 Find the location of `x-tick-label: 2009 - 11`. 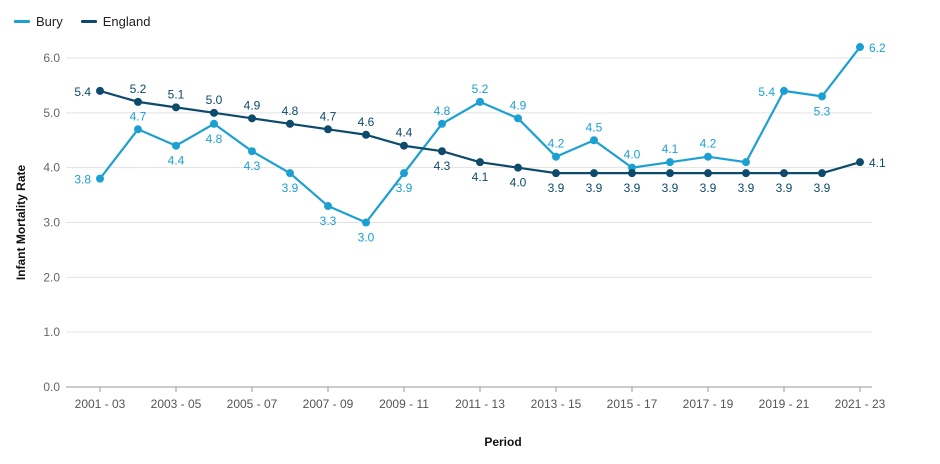

x-tick-label: 2009 - 11 is located at coordinates (404, 404).